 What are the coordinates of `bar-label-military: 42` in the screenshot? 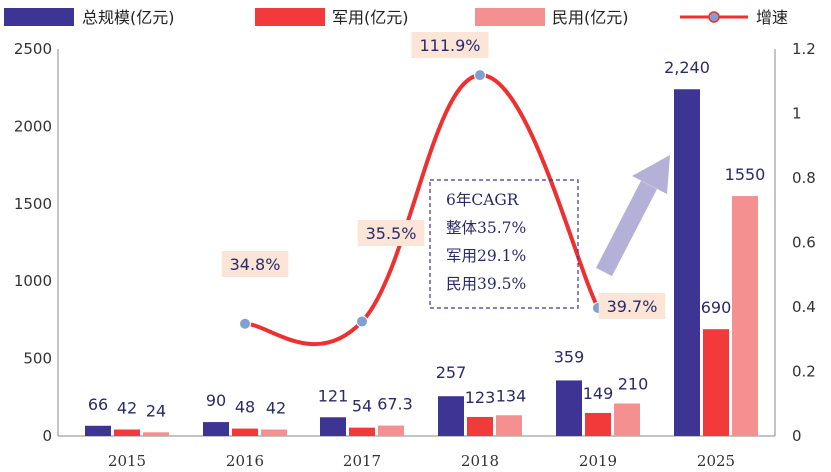 It's located at (127, 407).